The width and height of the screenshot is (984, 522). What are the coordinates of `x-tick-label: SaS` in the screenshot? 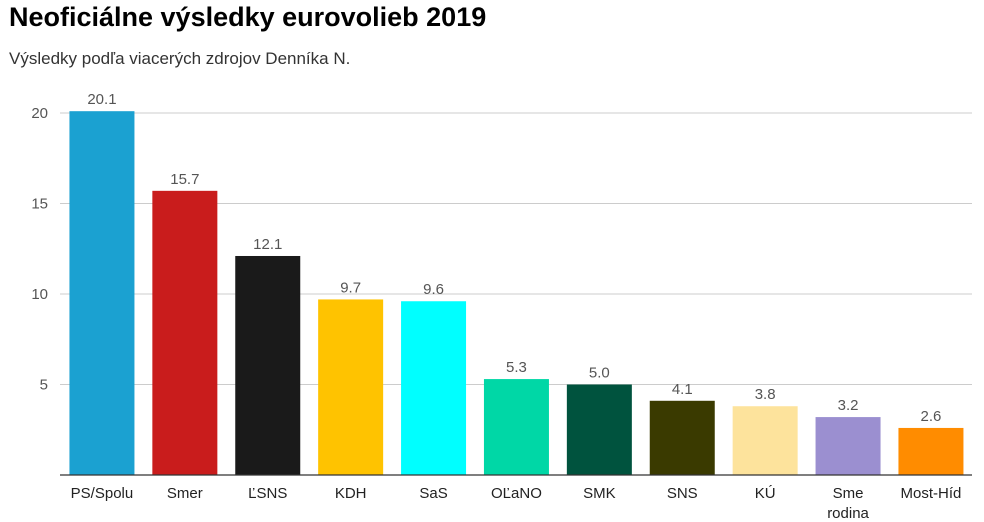 It's located at (433, 493).